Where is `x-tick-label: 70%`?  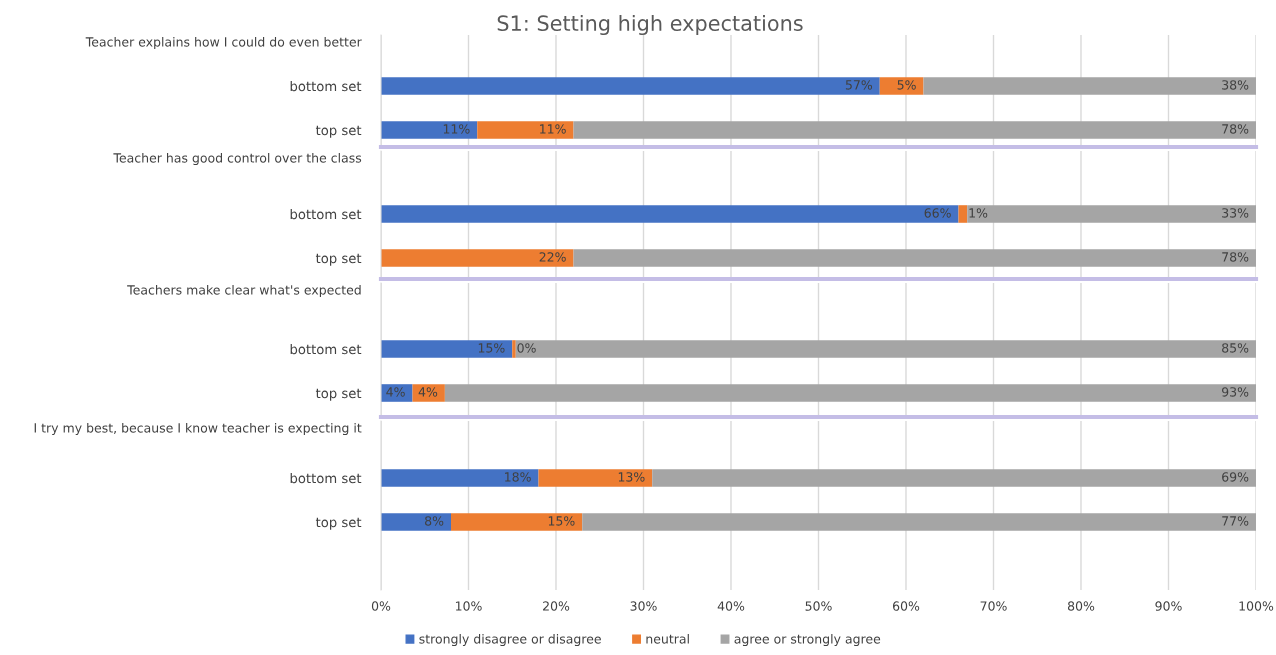 x-tick-label: 70% is located at coordinates (993, 606).